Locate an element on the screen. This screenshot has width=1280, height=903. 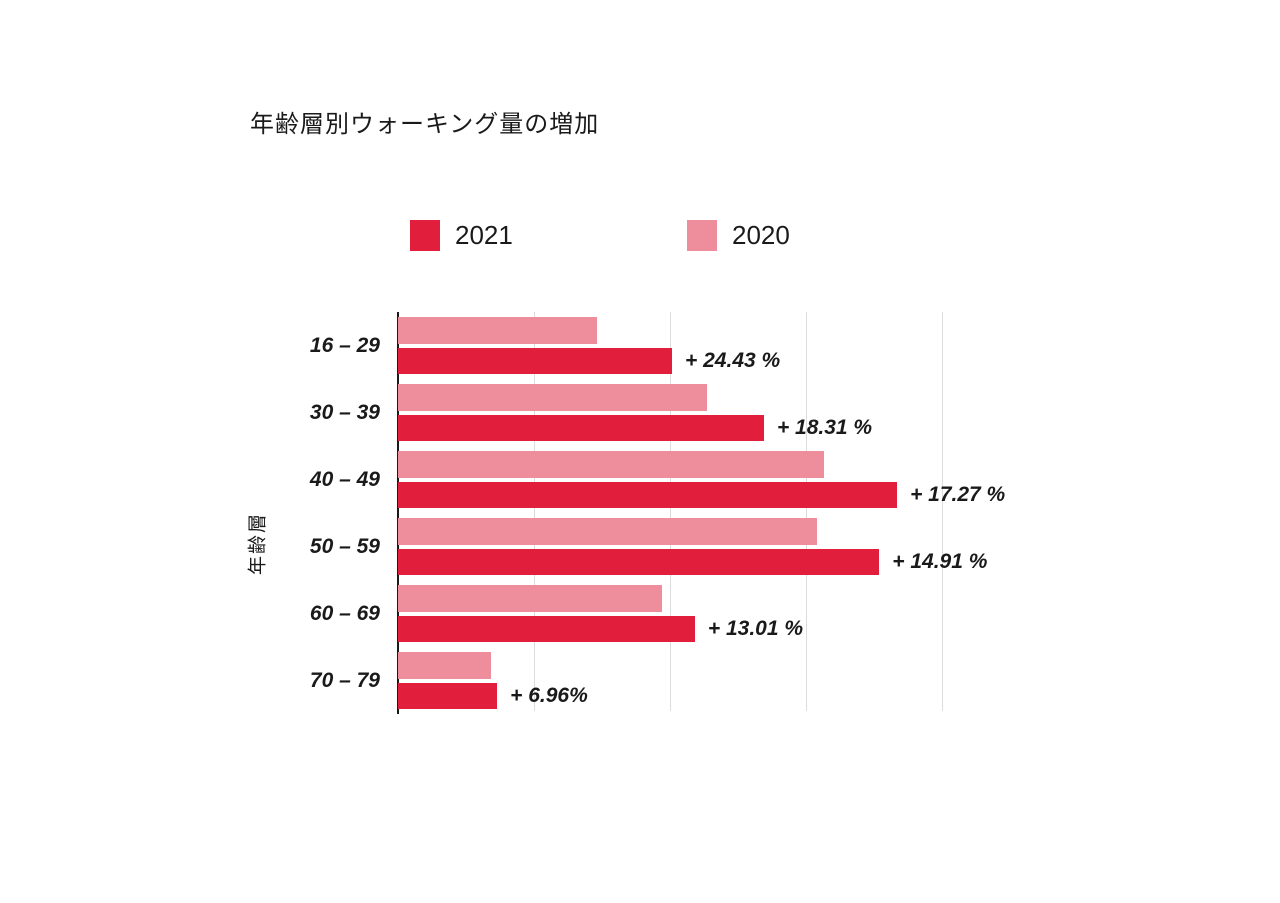
category-label-3: 50 – 59 is located at coordinates (344, 546).